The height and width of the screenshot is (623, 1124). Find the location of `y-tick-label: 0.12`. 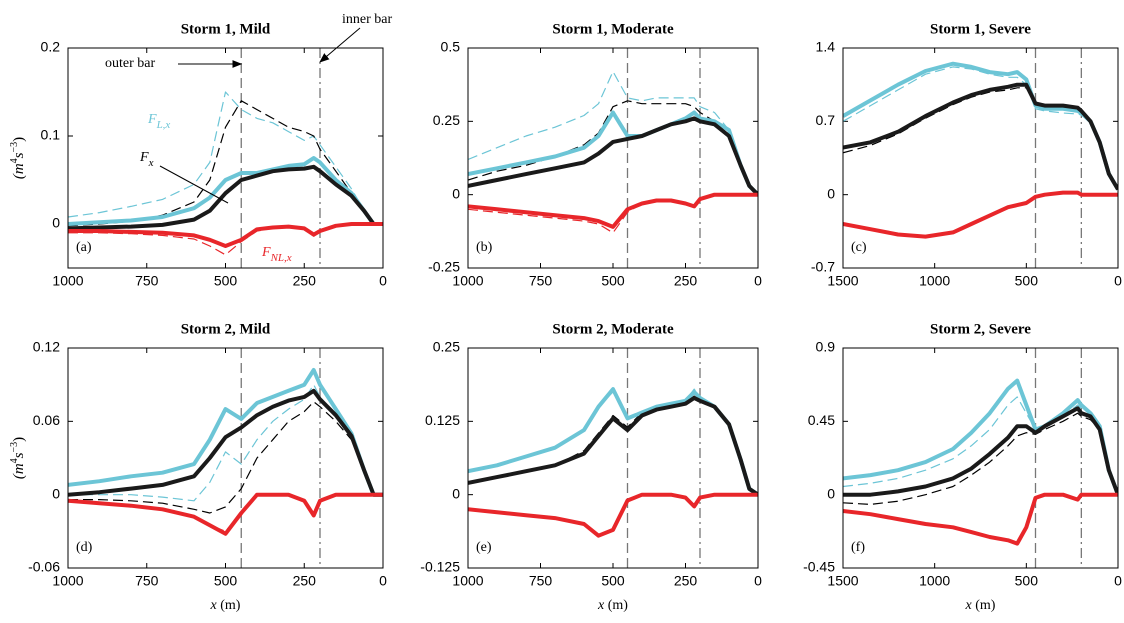

y-tick-label: 0.12 is located at coordinates (46, 347).